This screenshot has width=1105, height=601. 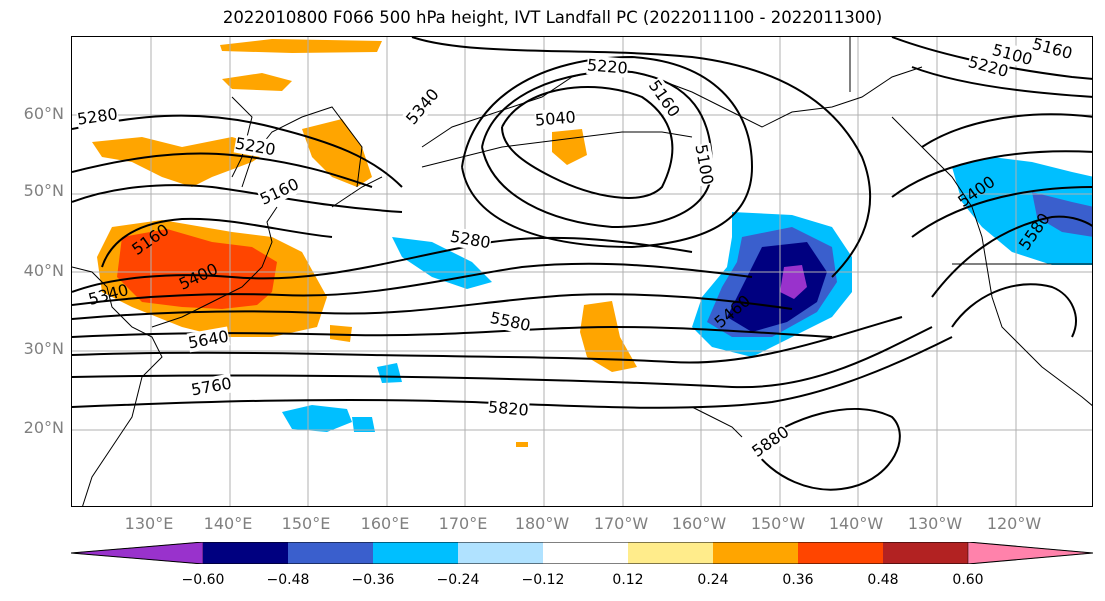 What do you see at coordinates (1014, 523) in the screenshot?
I see `lon-label-120w: 120°W` at bounding box center [1014, 523].